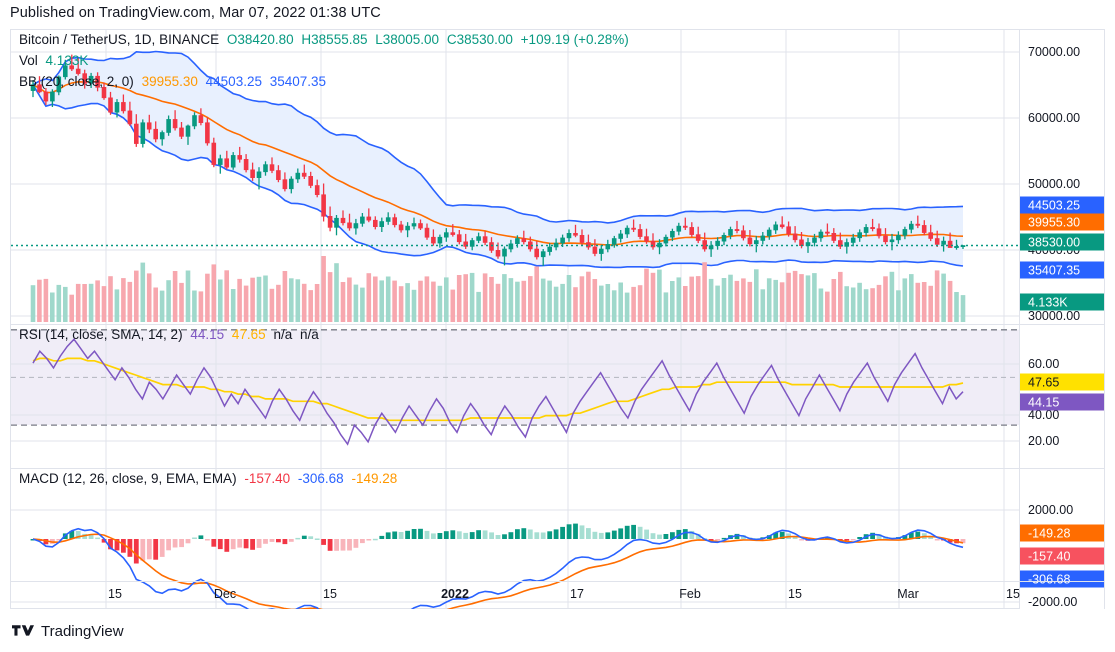  I want to click on axis-value-badge: 38530.00, so click(1062, 242).